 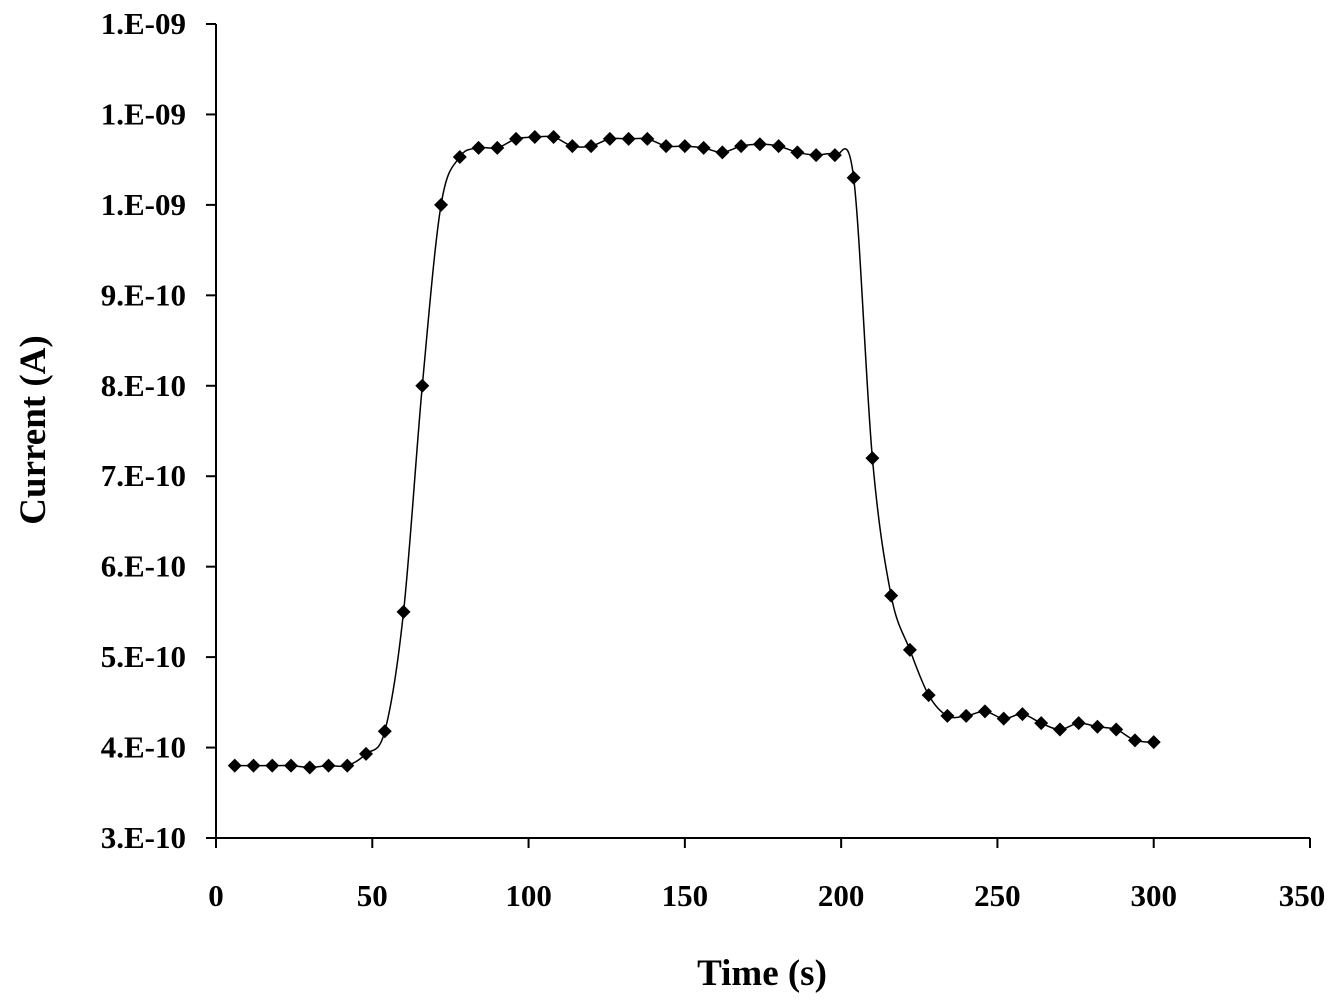 What do you see at coordinates (143, 747) in the screenshot?
I see `y-tick-label: 4.E-10` at bounding box center [143, 747].